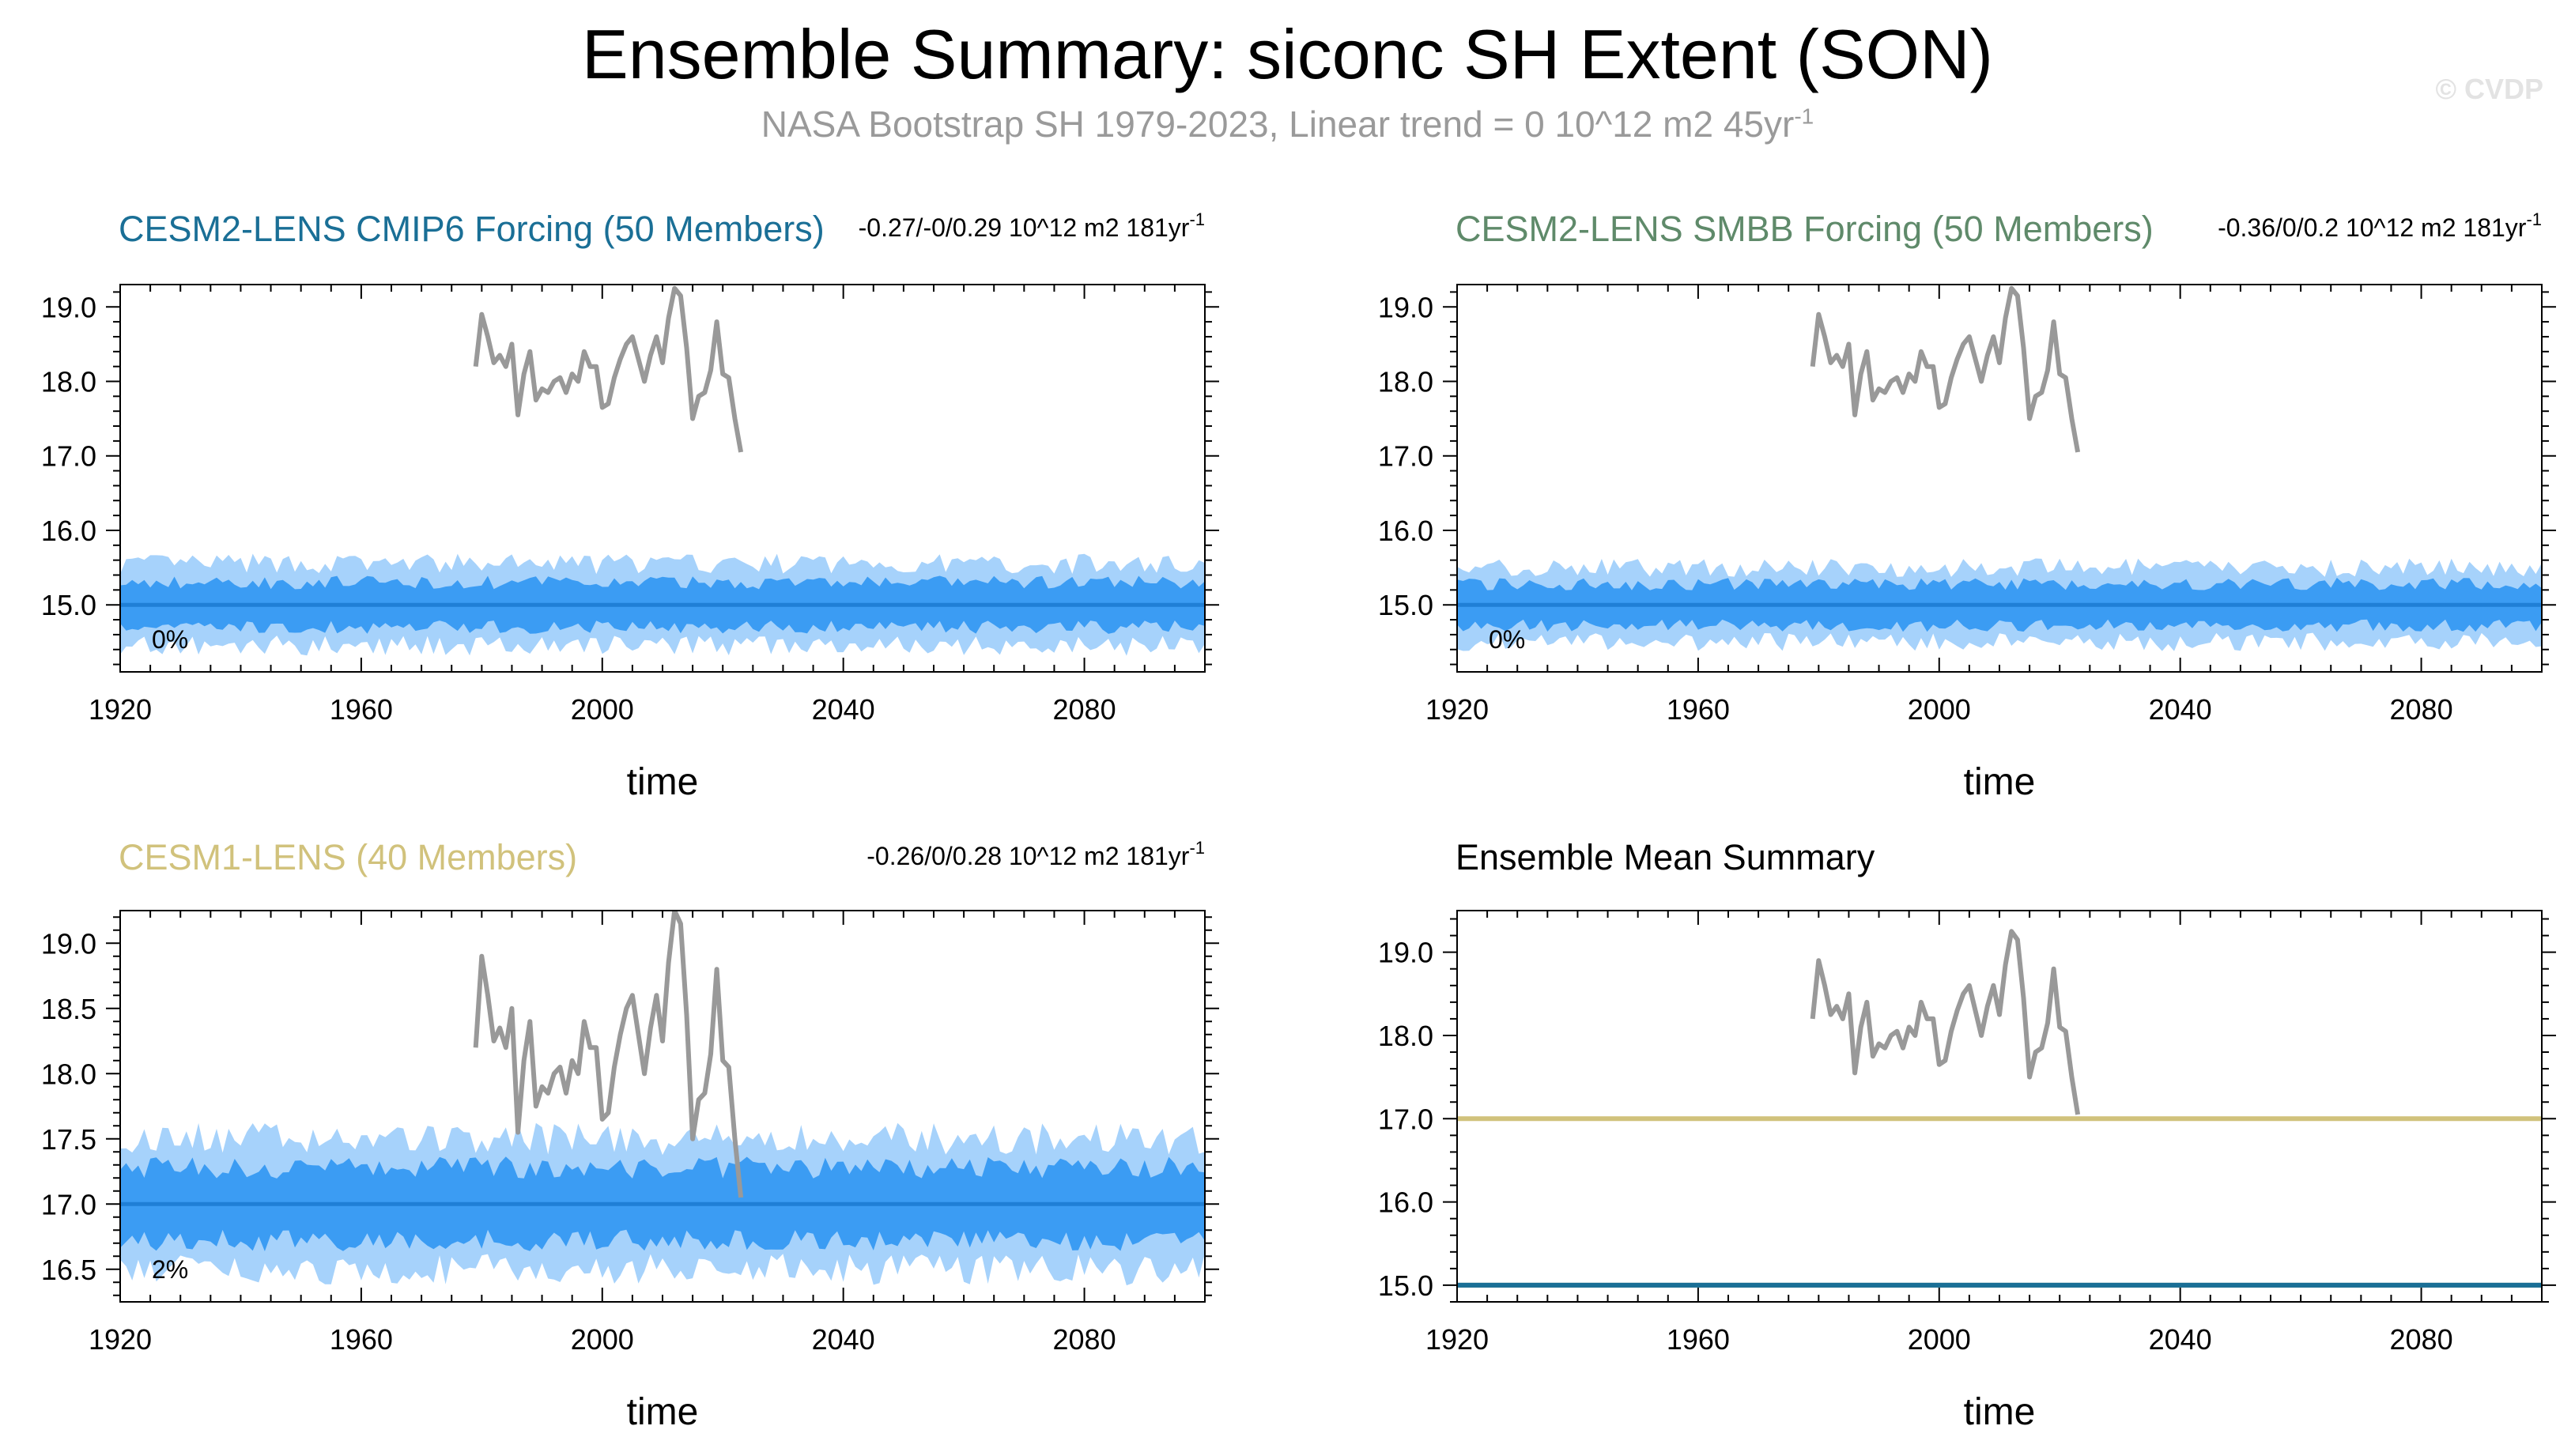 The width and height of the screenshot is (2575, 1456). I want to click on y-tick-label: 18.5, so click(68, 1009).